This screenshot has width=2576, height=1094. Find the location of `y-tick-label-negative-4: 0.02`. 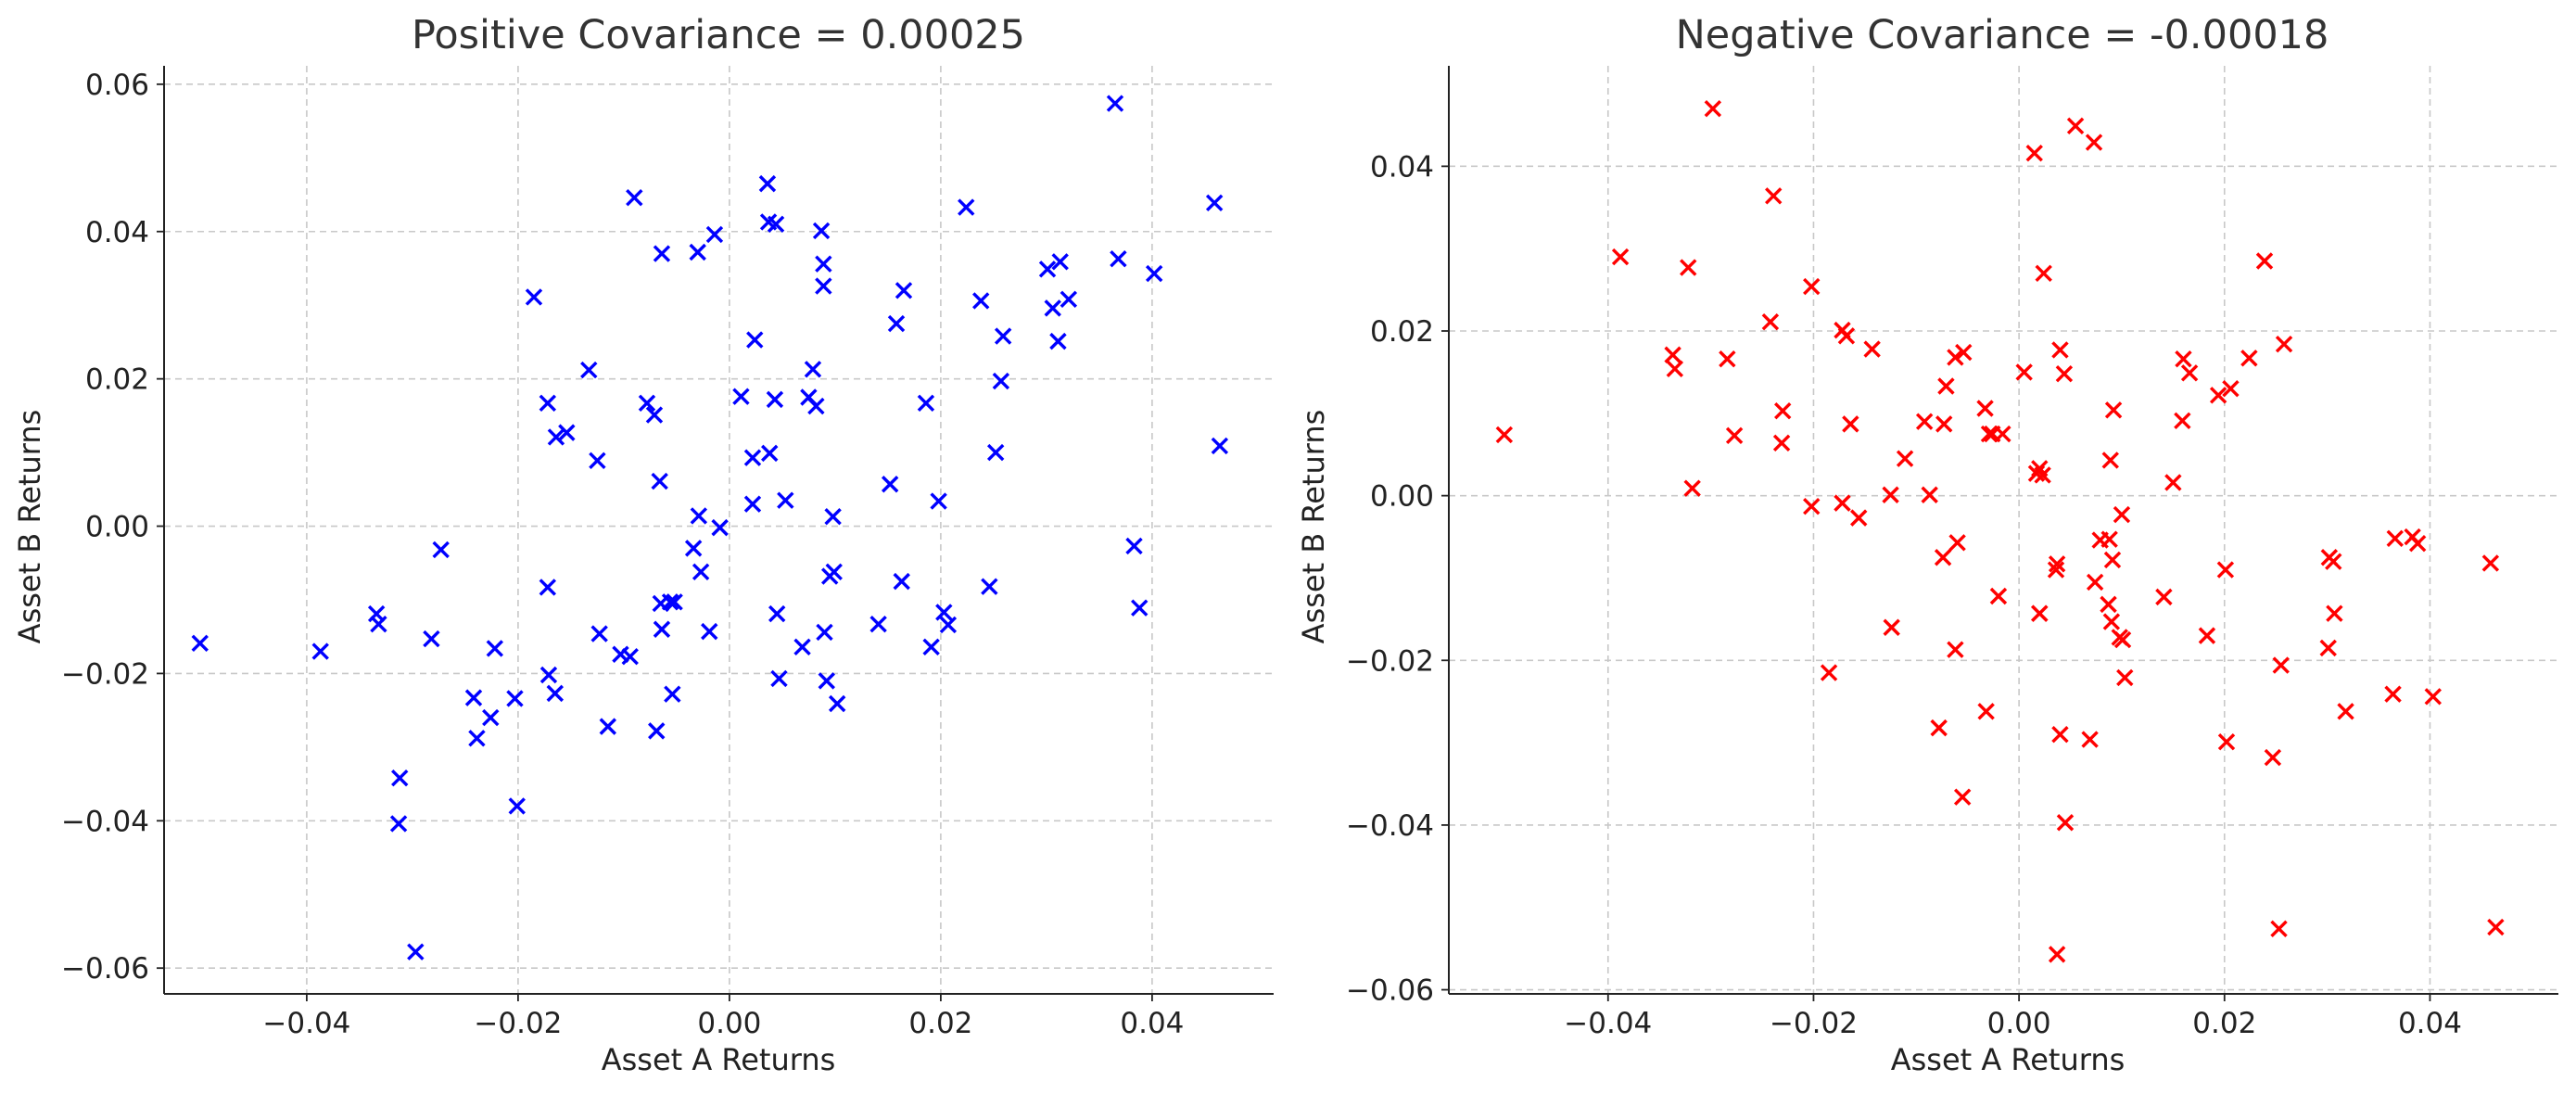

y-tick-label-negative-4: 0.02 is located at coordinates (1402, 332).